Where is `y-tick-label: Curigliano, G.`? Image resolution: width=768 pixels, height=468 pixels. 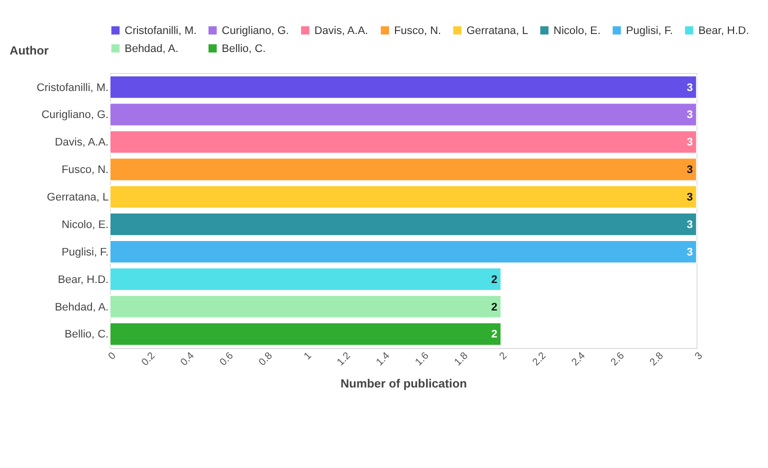
y-tick-label: Curigliano, G. is located at coordinates (75, 115).